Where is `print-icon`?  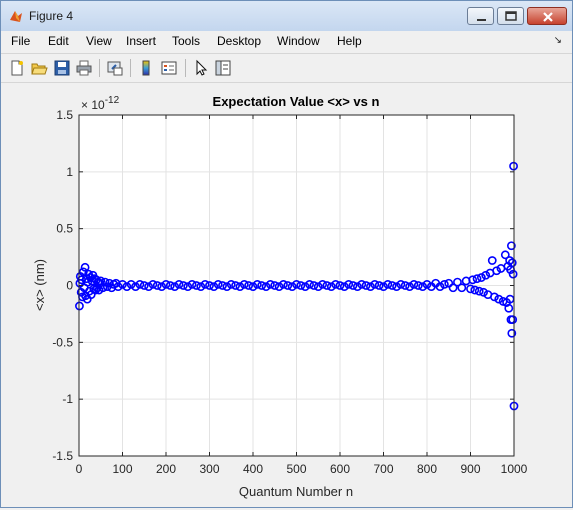 print-icon is located at coordinates (84, 68).